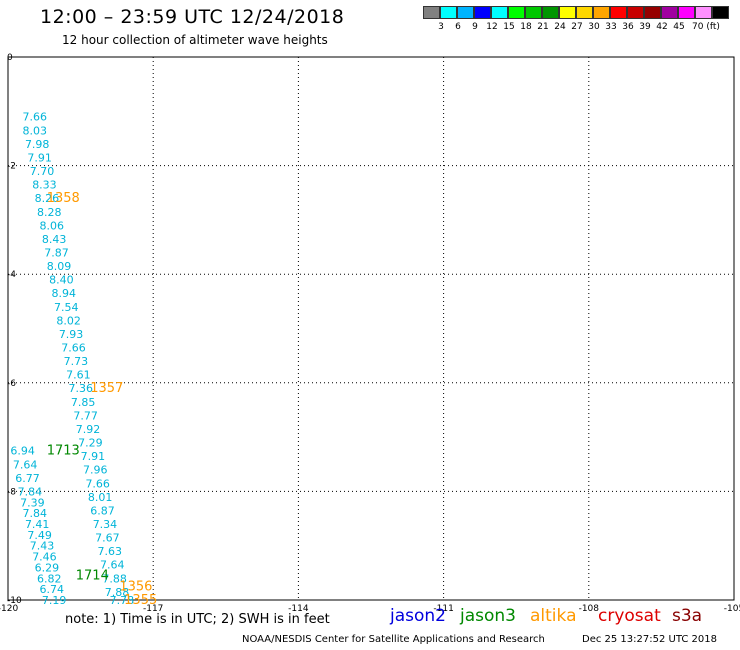 This screenshot has height=650, width=740. What do you see at coordinates (628, 27) in the screenshot?
I see `colorbar-label: 36` at bounding box center [628, 27].